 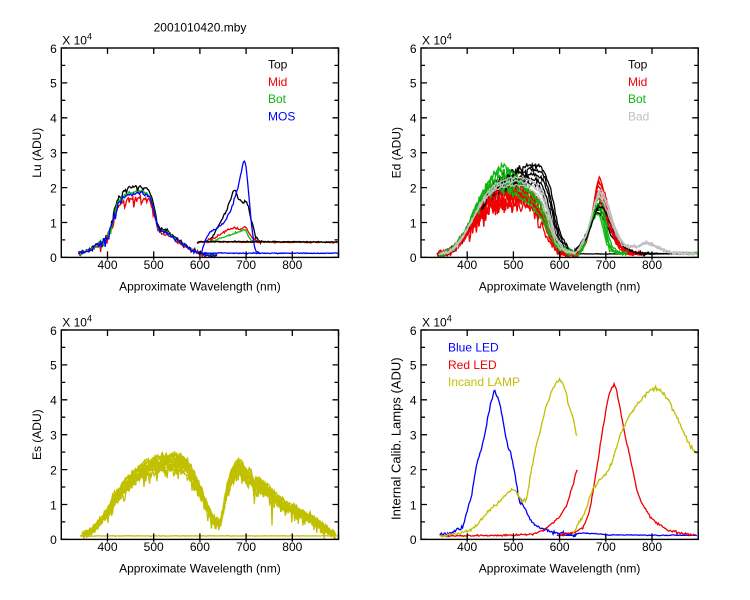 I want to click on svg-text: Ed (ADU), so click(x=397, y=152).